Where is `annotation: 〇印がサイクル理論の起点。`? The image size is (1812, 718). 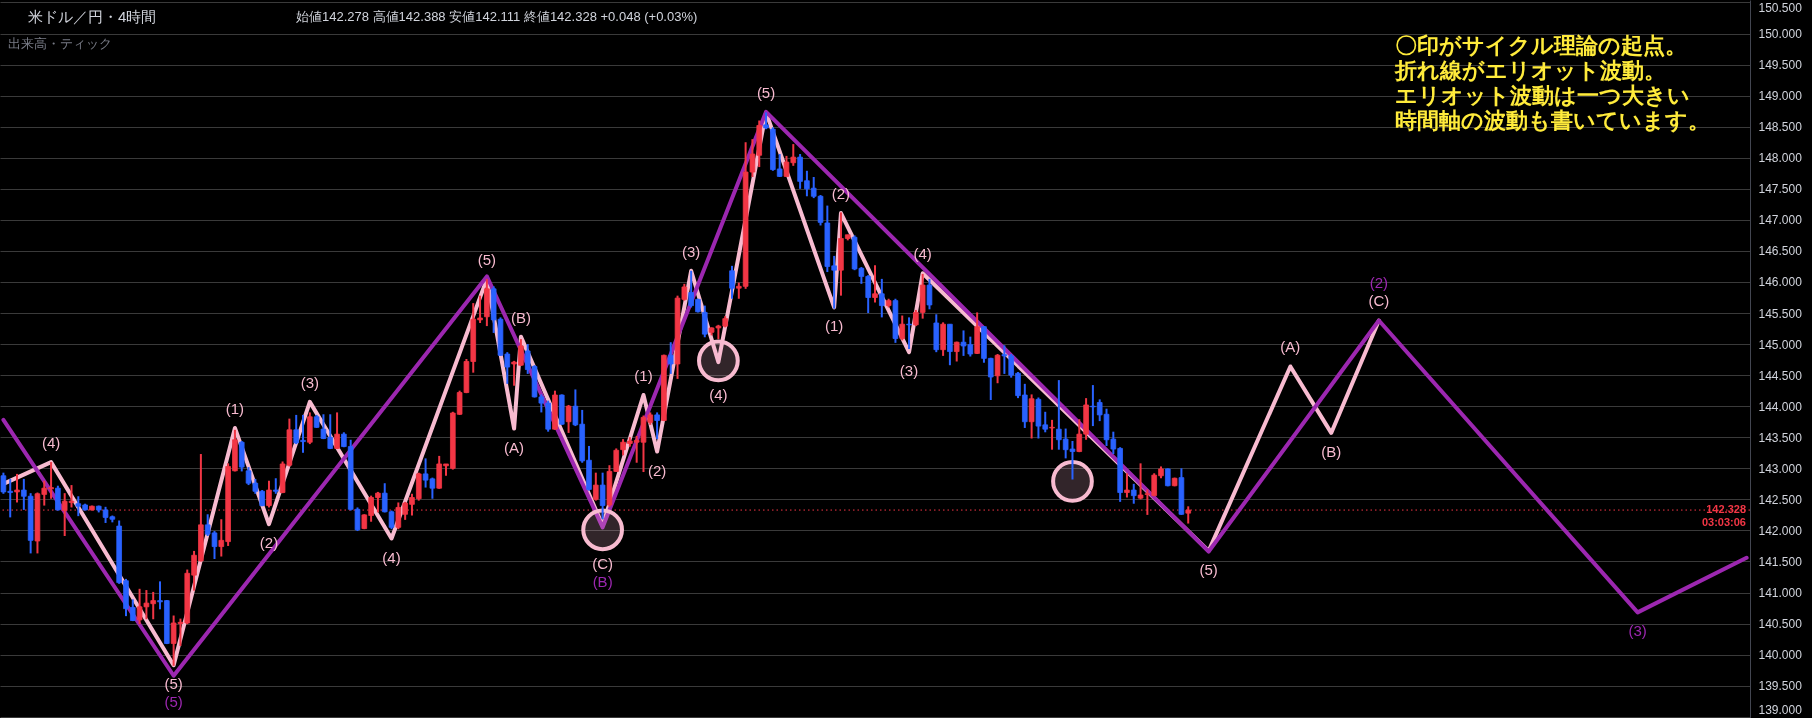 annotation: 〇印がサイクル理論の起点。 is located at coordinates (1541, 45).